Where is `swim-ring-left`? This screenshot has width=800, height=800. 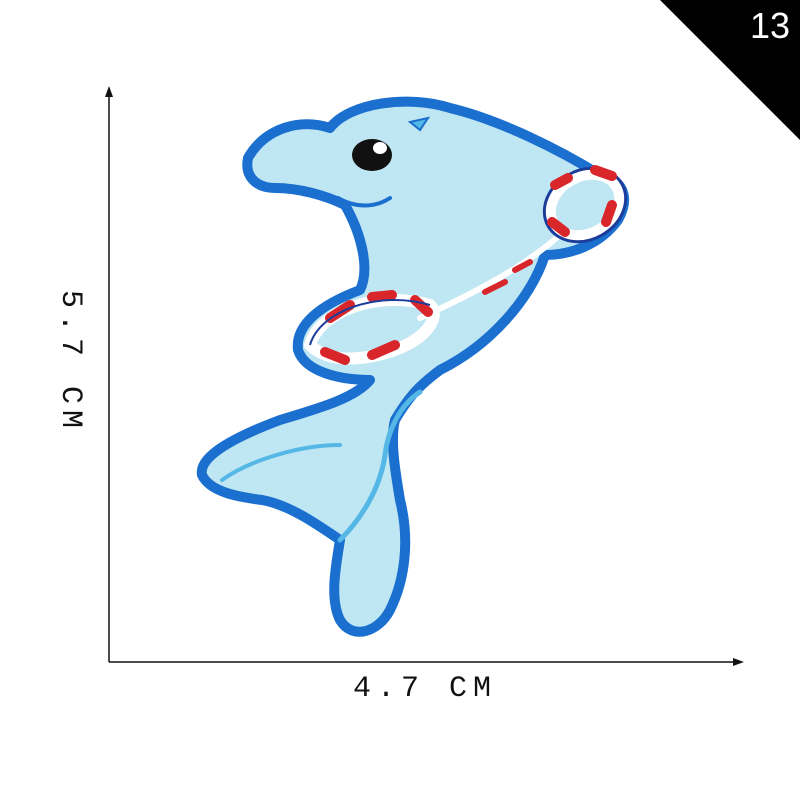 swim-ring-left is located at coordinates (372, 327).